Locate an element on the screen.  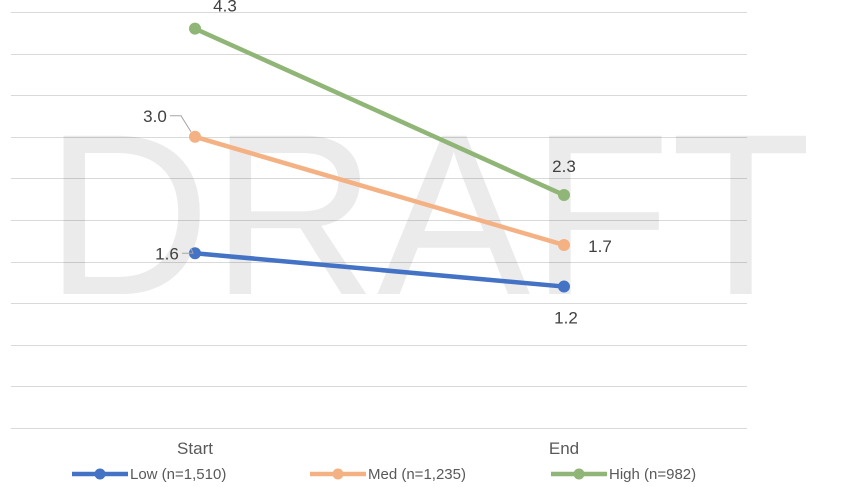
x-tick-label: End is located at coordinates (564, 448).